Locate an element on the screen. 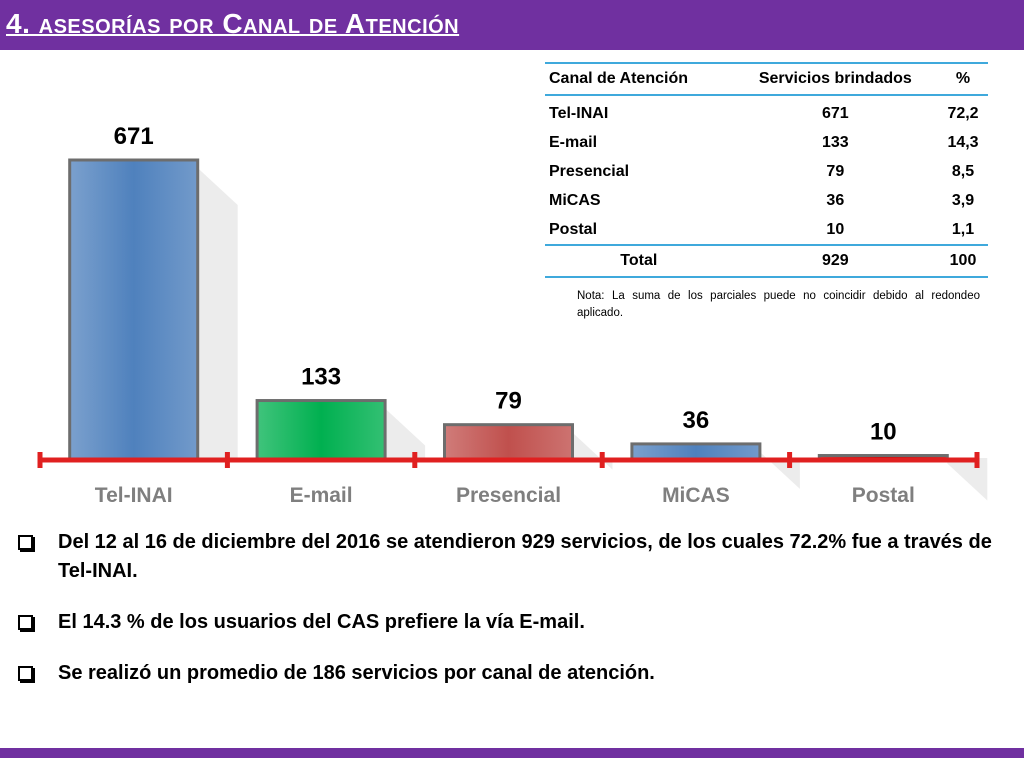  table-row: Presencial 79 8,5 is located at coordinates (766, 171).